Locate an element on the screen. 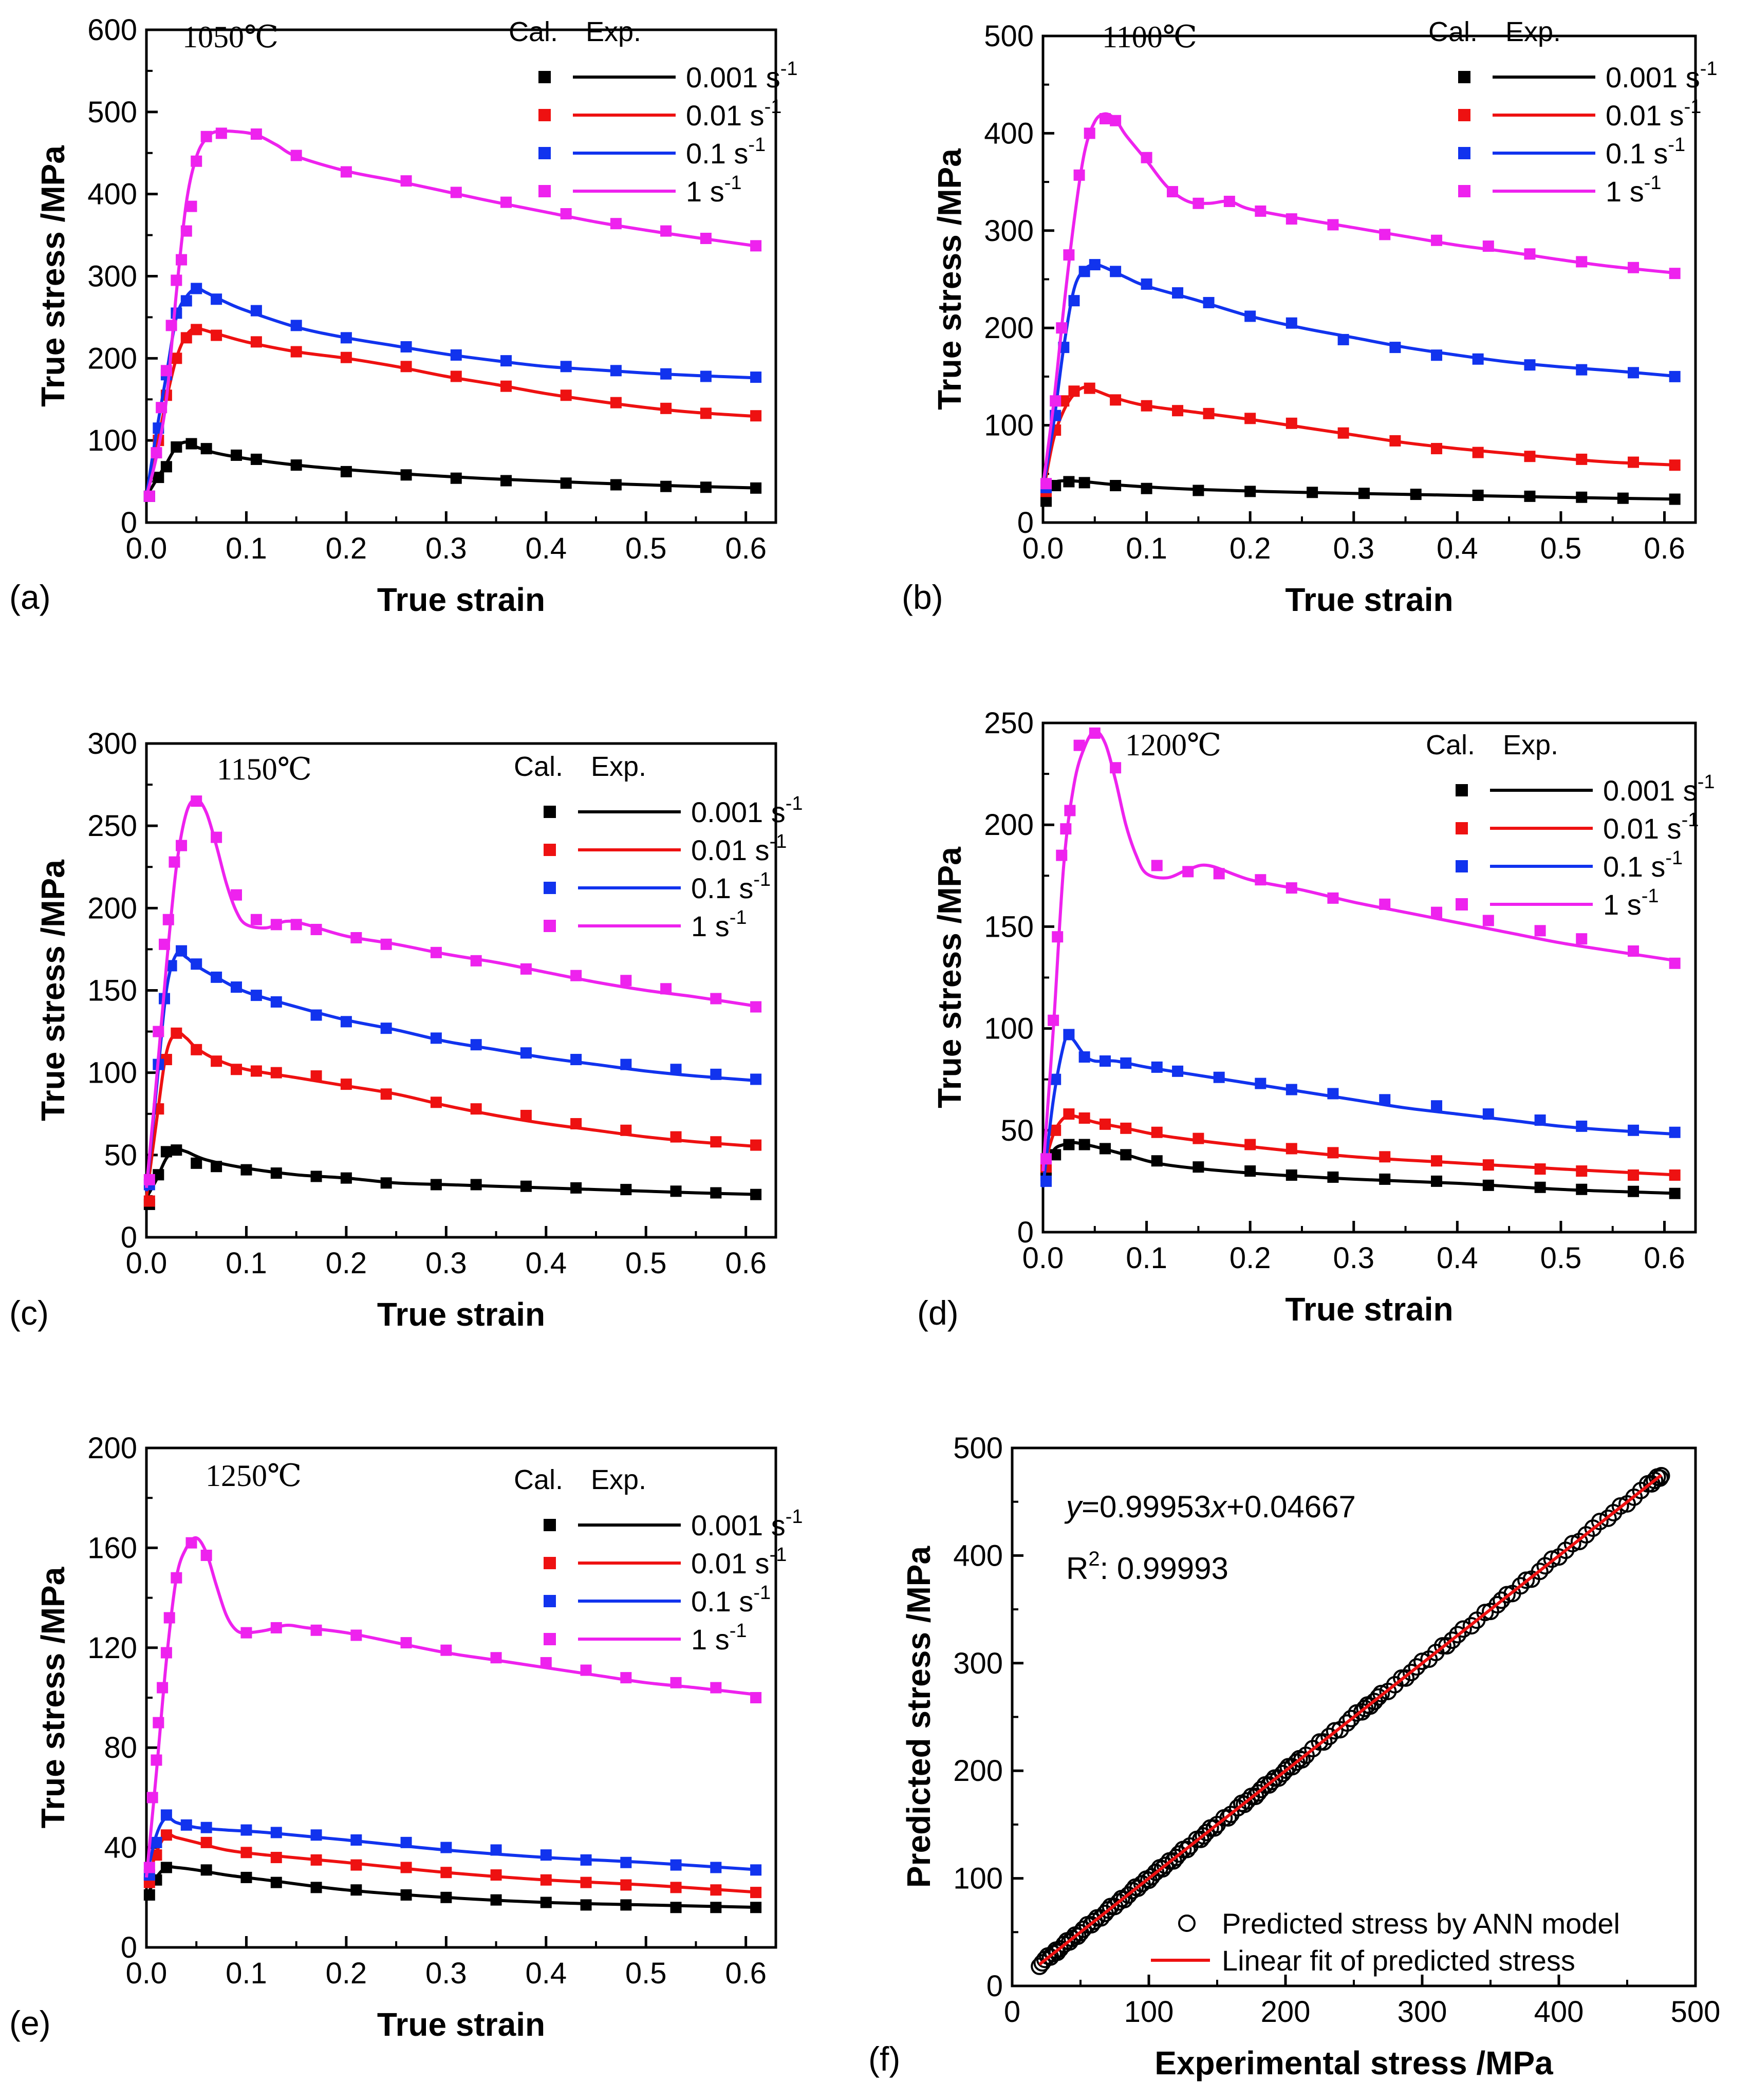 This screenshot has height=2100, width=1751. x-tick-label: 0.4 is located at coordinates (1457, 1258).